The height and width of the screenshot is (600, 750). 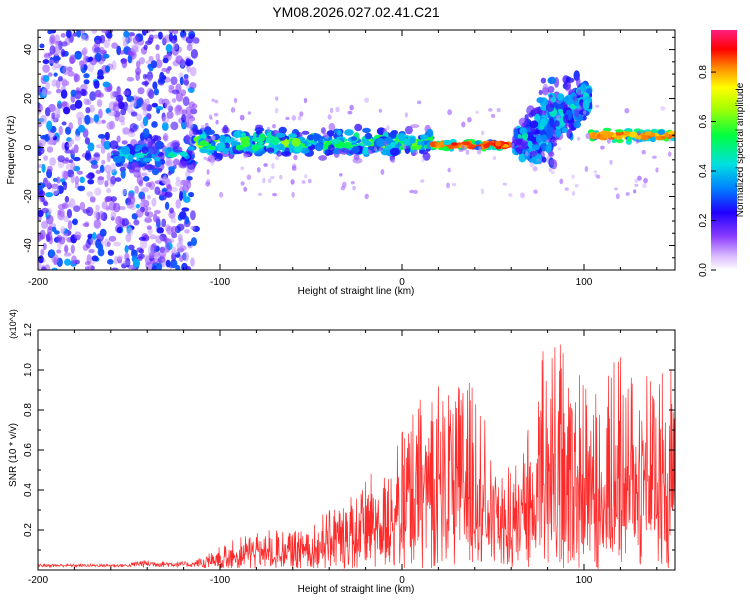 I want to click on y-tick-label: 40, so click(x=28, y=50).